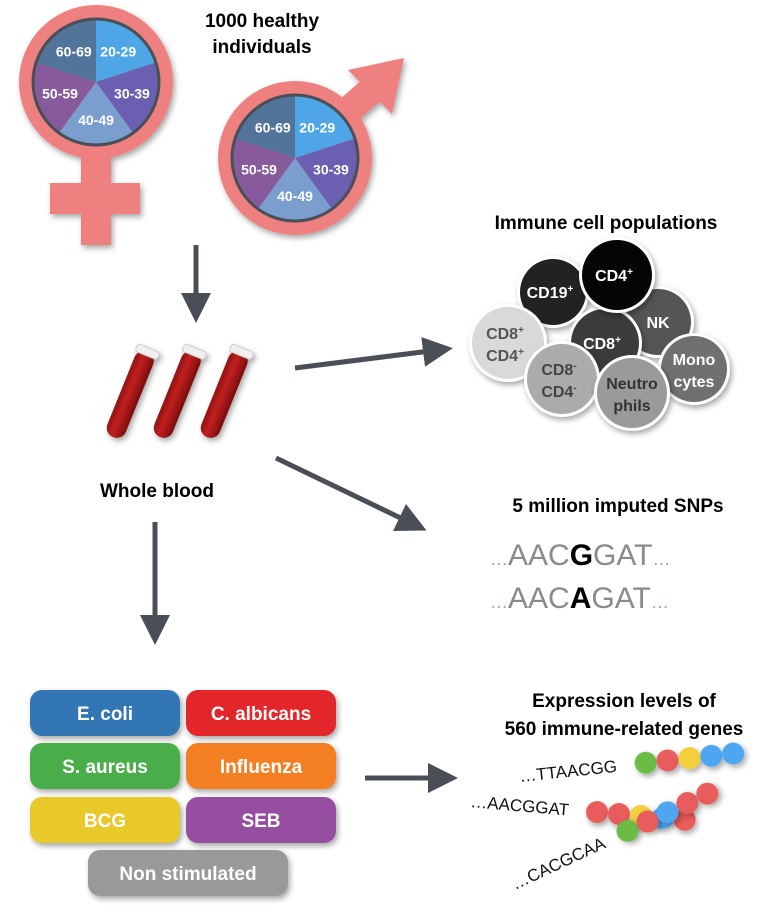  What do you see at coordinates (558, 392) in the screenshot?
I see `svg-text: CD4-` at bounding box center [558, 392].